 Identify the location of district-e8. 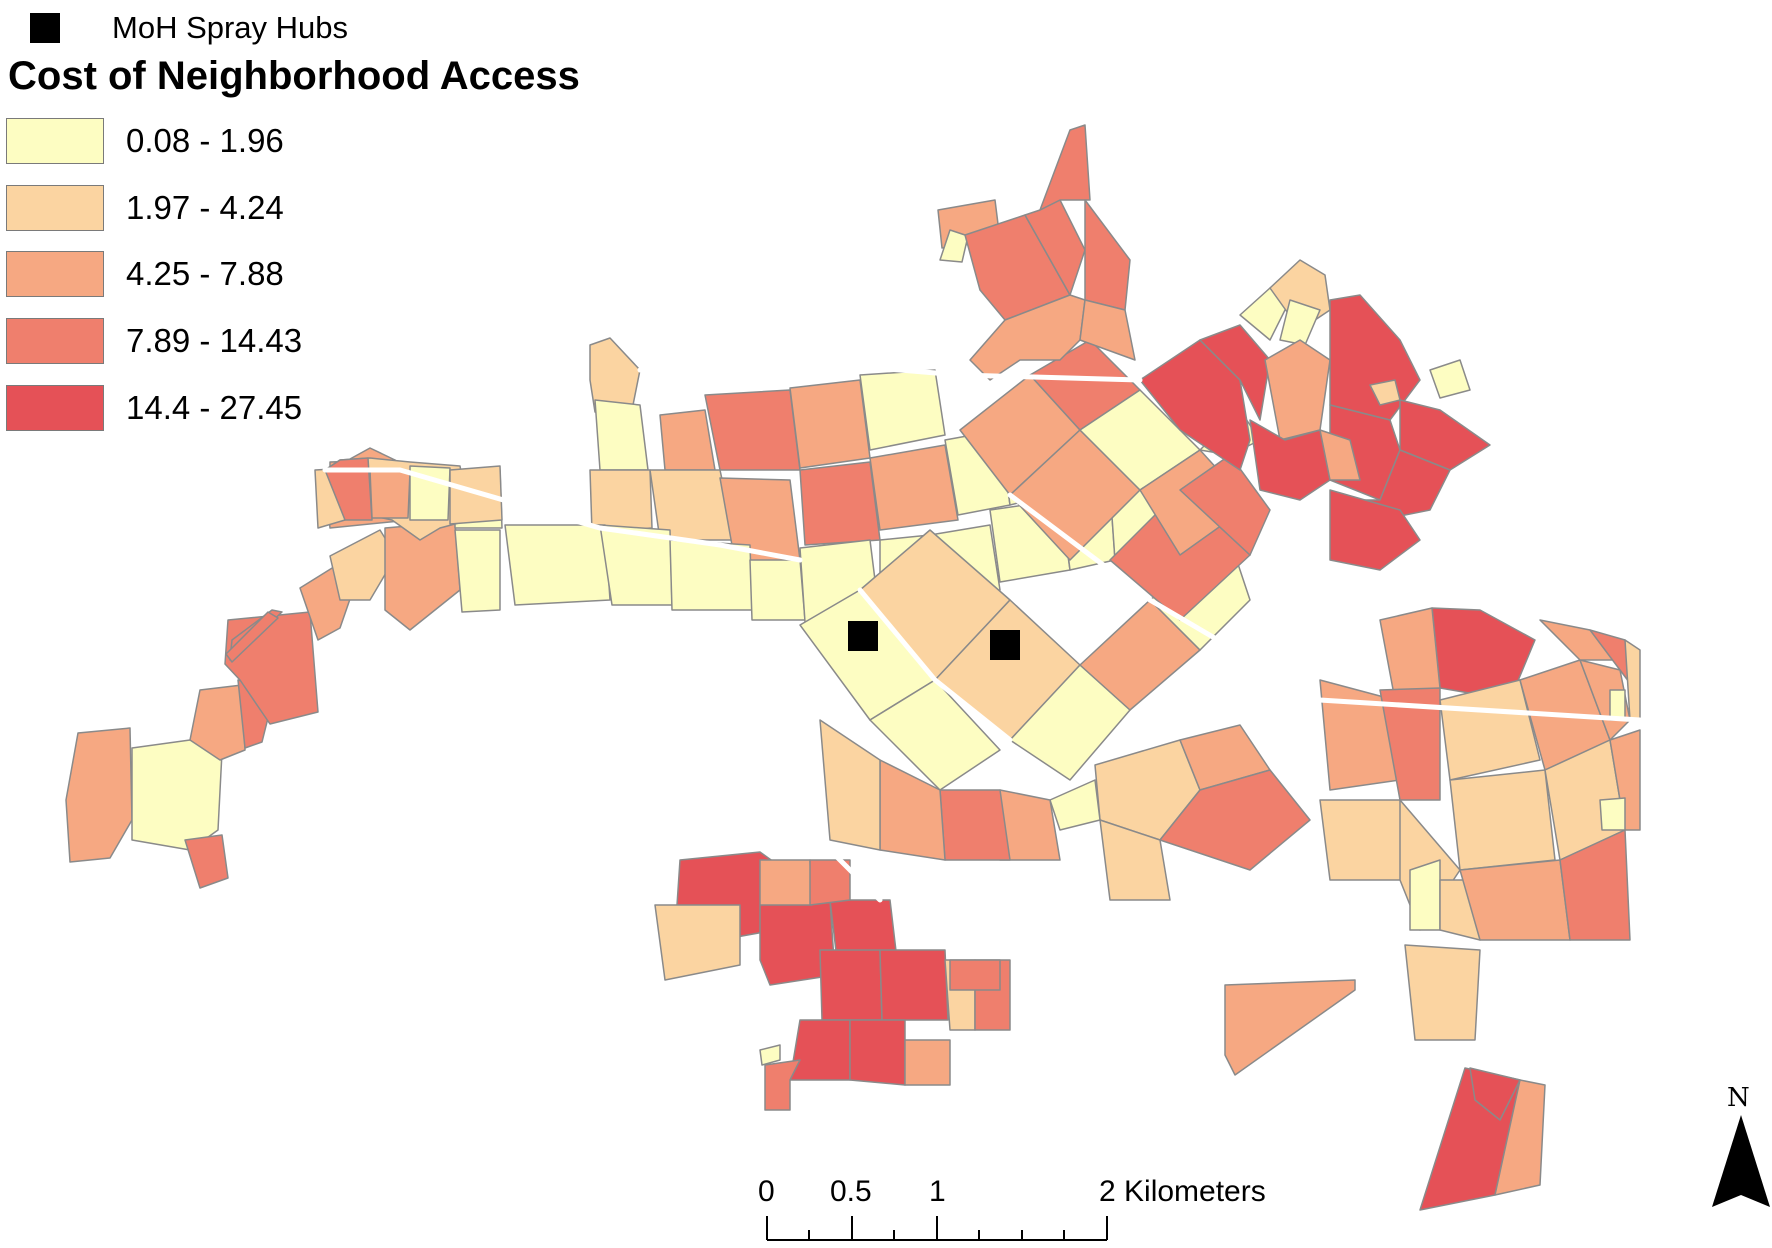
(1502, 820).